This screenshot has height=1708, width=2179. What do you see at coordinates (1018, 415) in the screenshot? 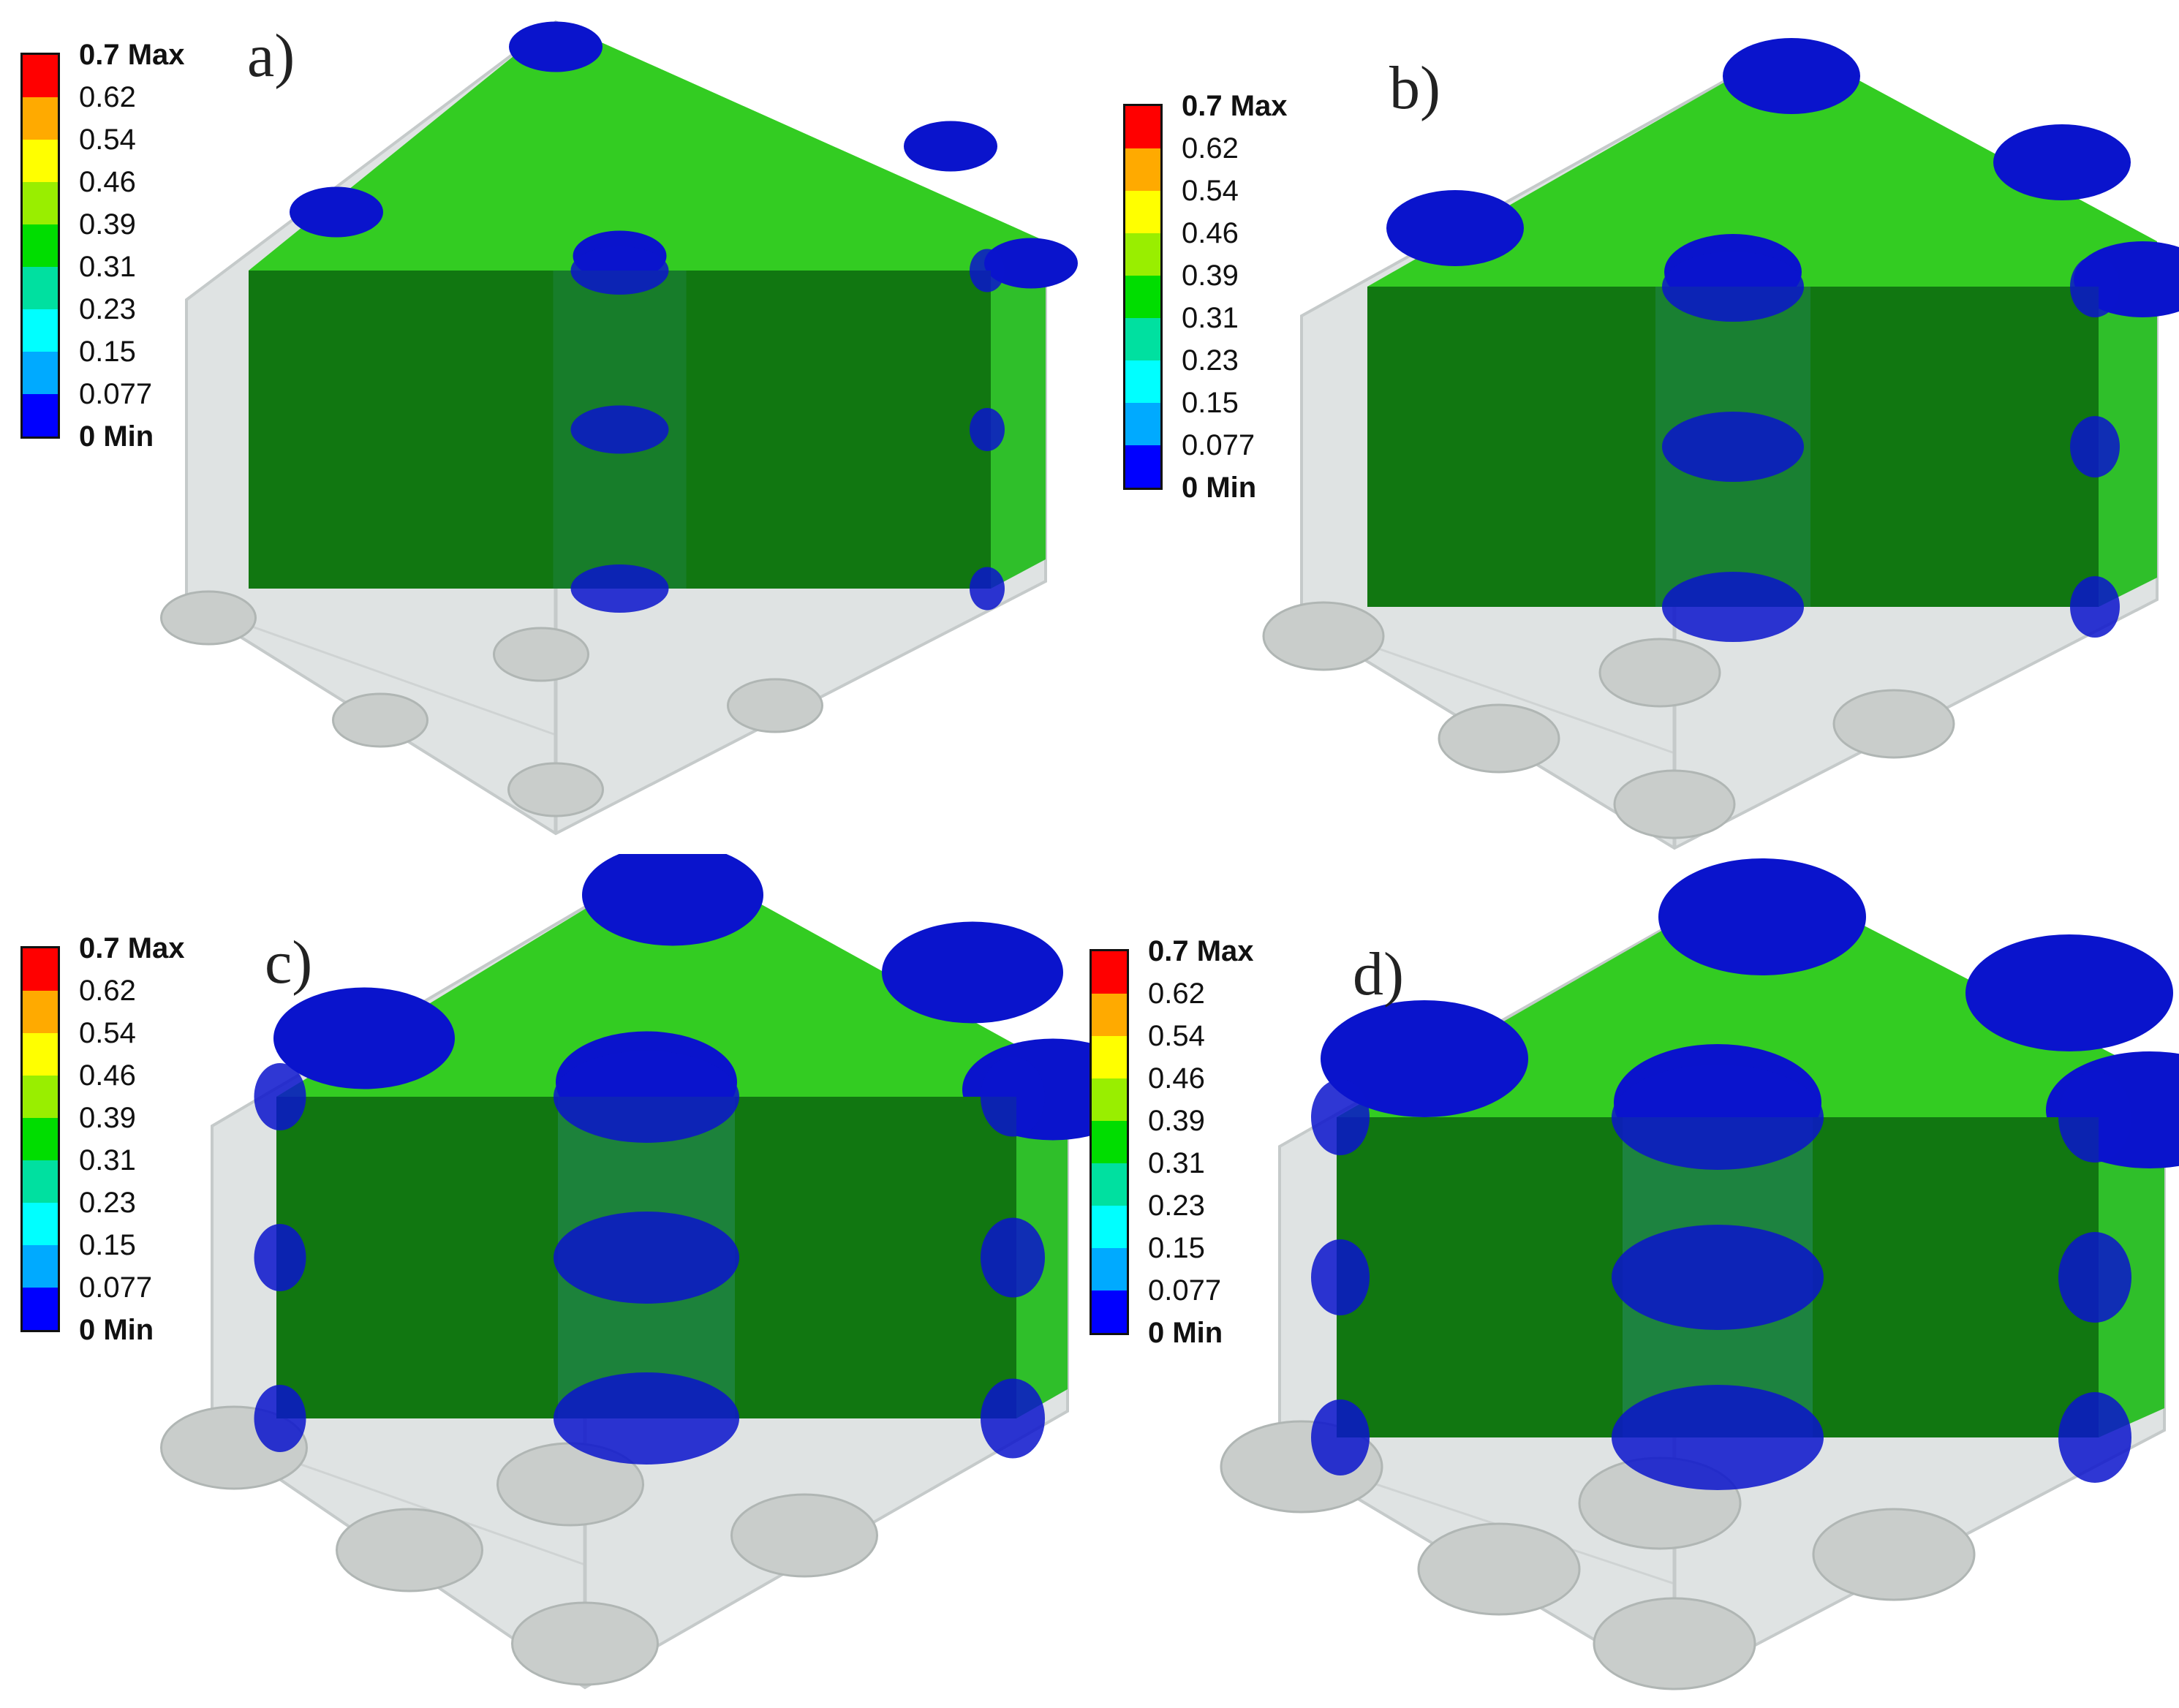
I see `side-face` at bounding box center [1018, 415].